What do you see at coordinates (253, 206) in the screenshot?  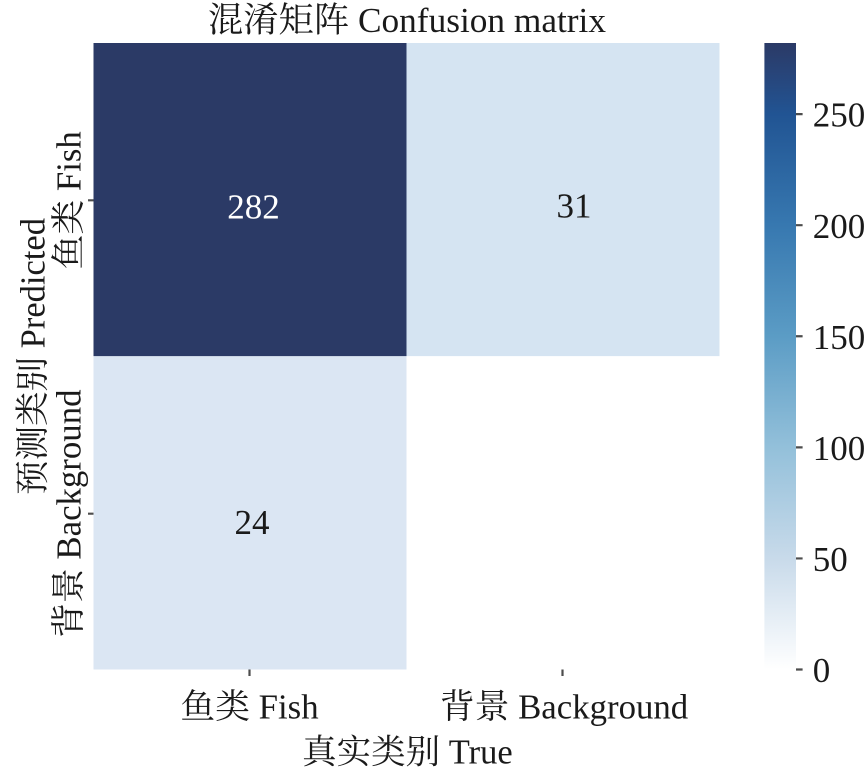 I see `svg-text: 282` at bounding box center [253, 206].